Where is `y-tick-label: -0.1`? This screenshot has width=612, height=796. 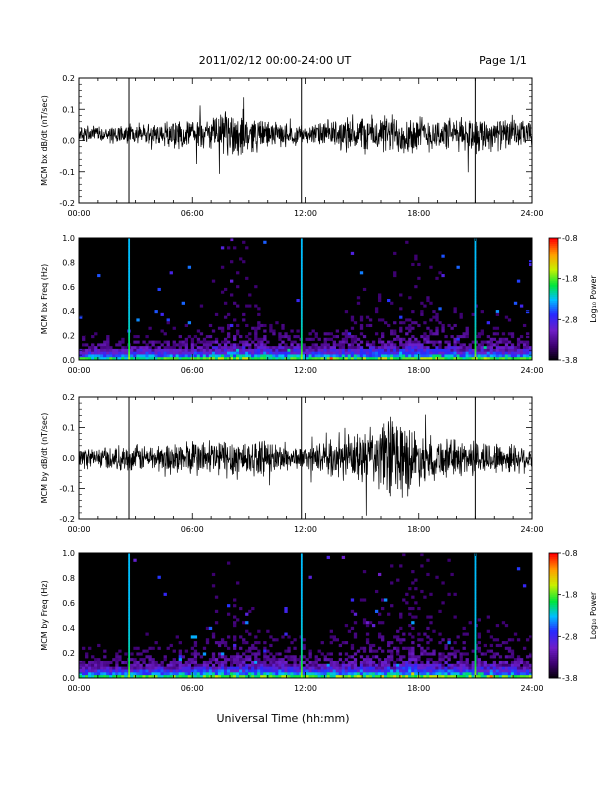
y-tick-label: -0.1 is located at coordinates (67, 489).